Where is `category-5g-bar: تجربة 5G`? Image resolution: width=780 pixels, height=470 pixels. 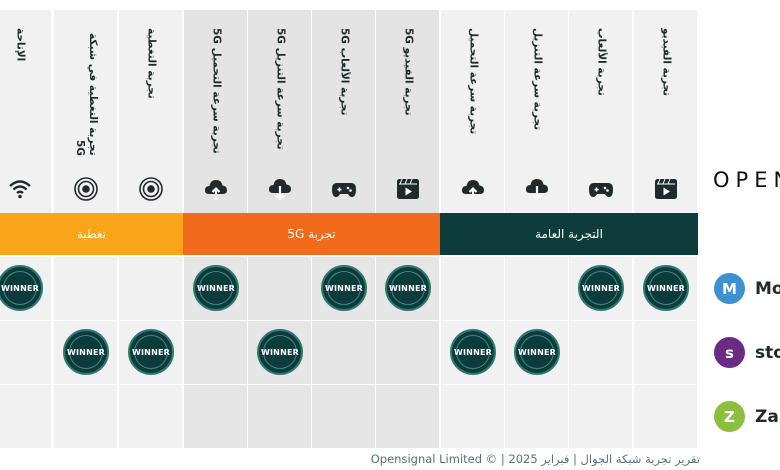 category-5g-bar: تجربة 5G is located at coordinates (311, 234).